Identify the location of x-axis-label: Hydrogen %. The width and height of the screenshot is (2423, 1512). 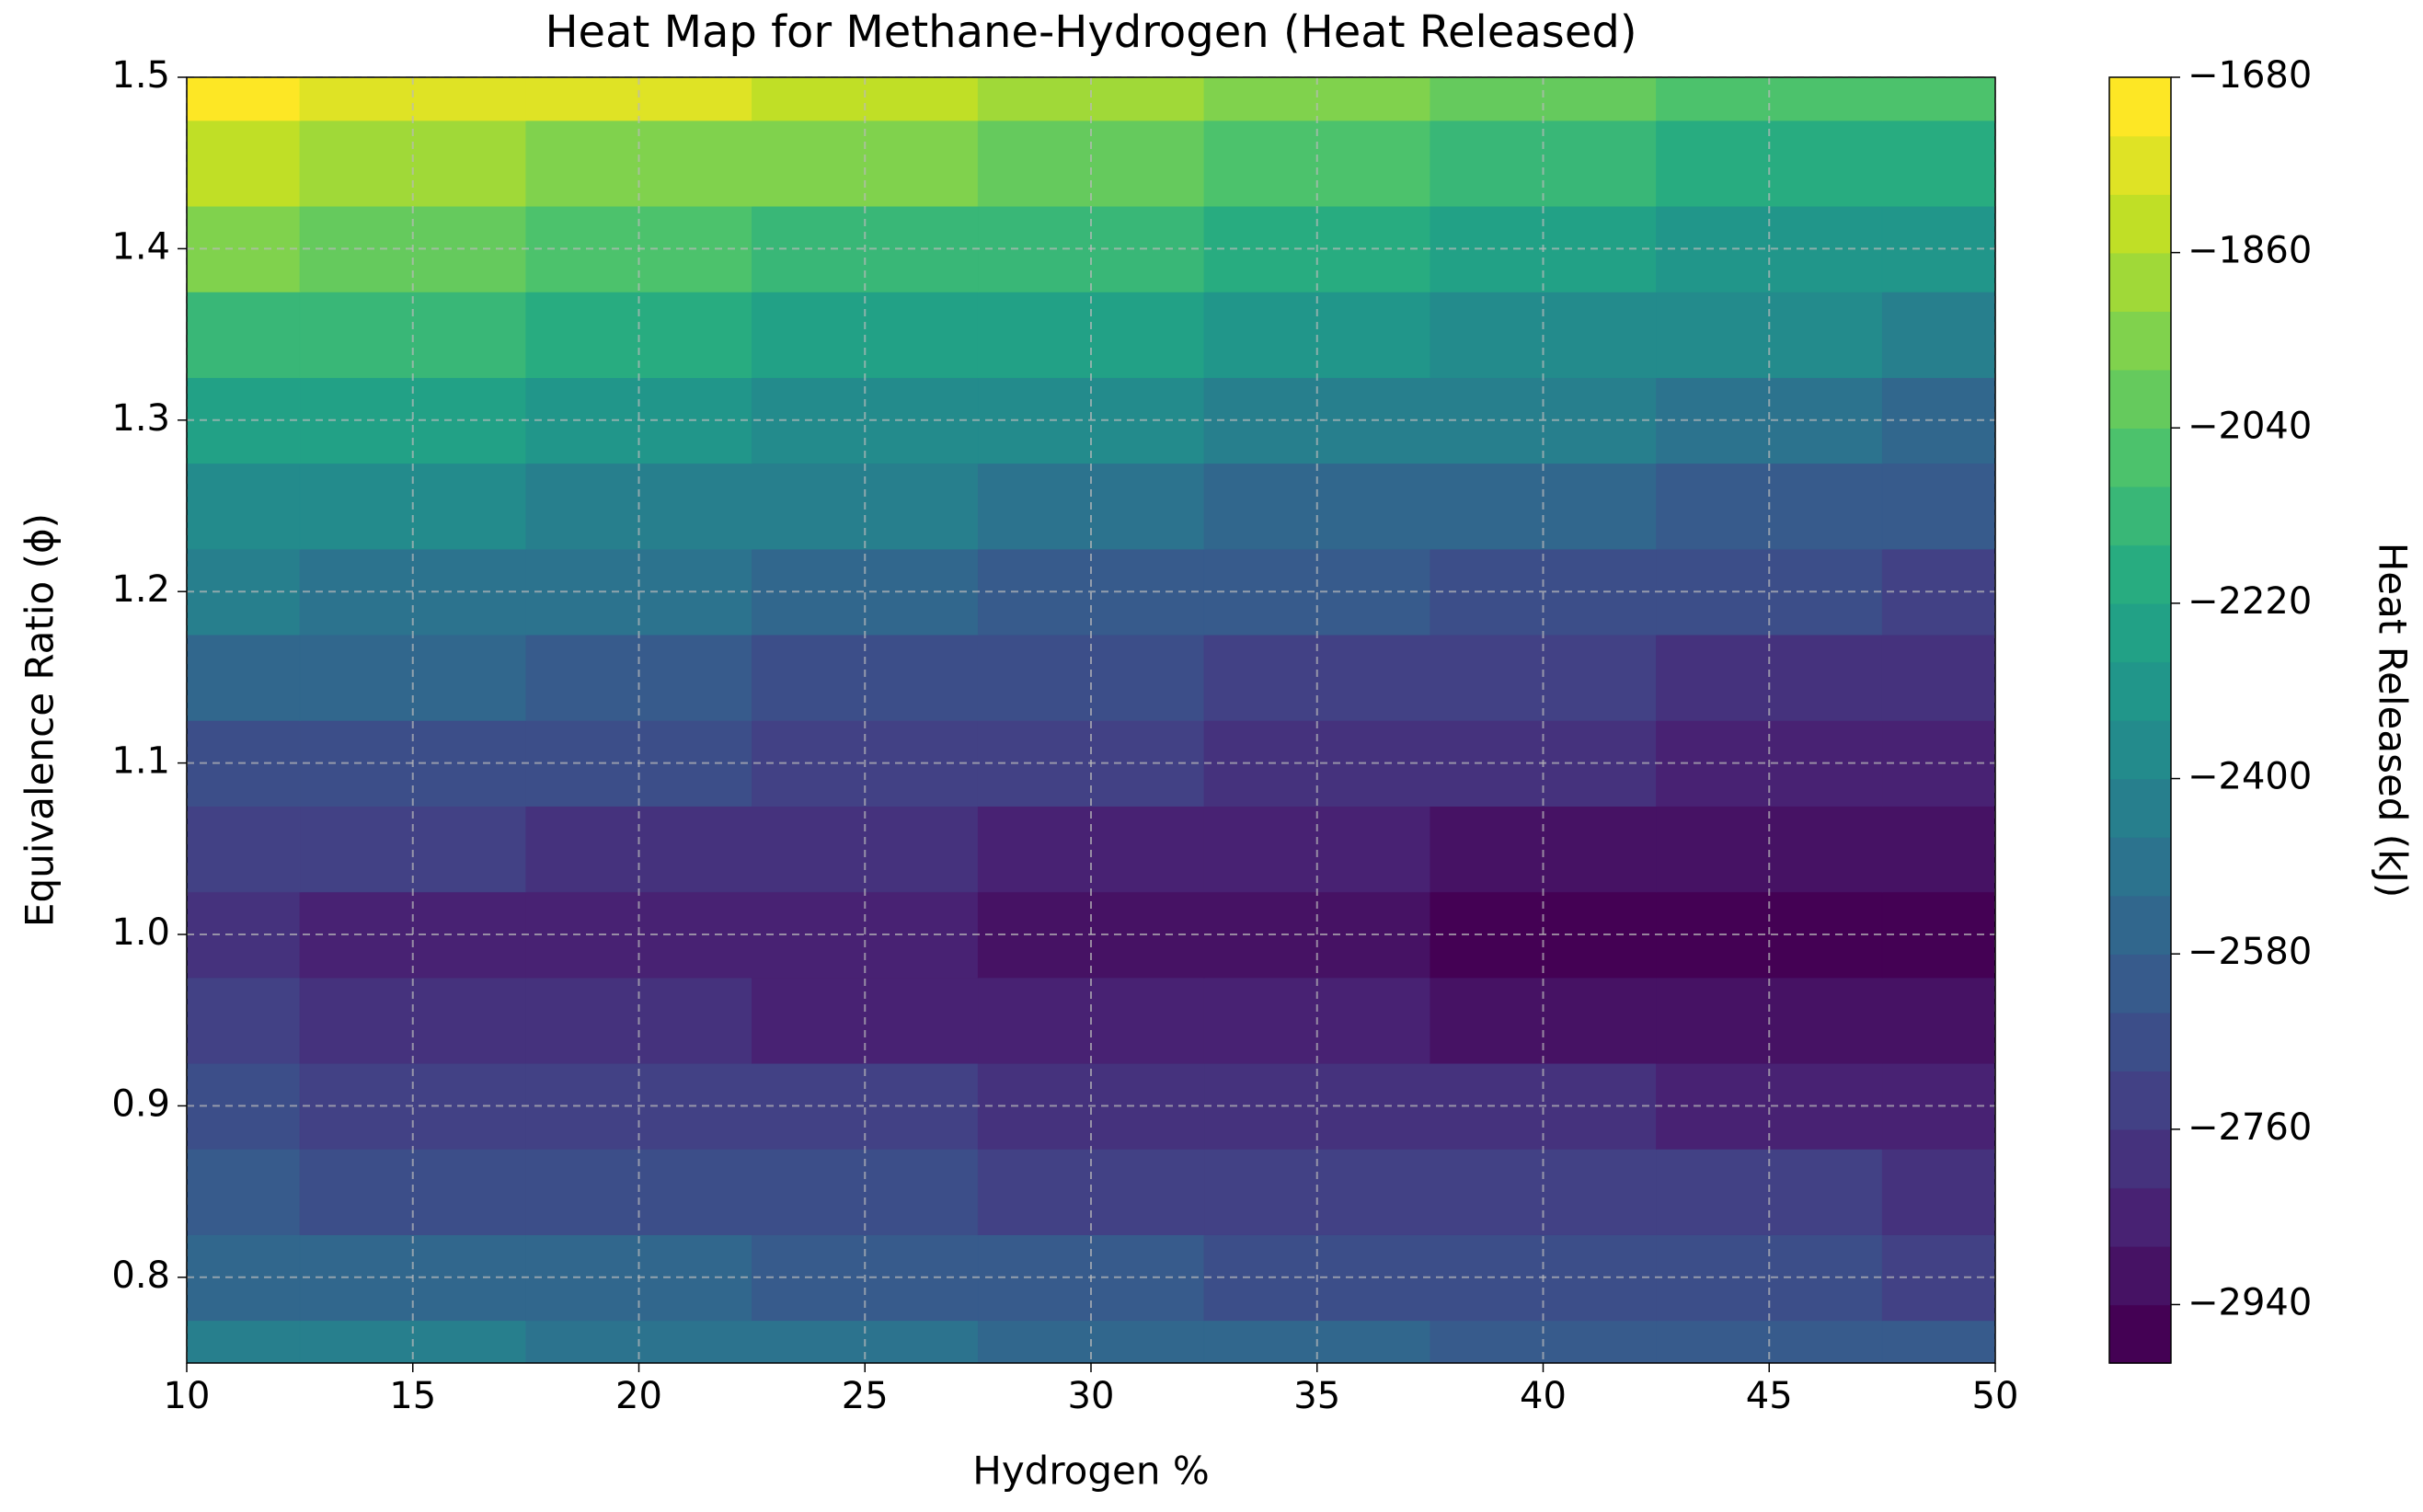
(1091, 1471).